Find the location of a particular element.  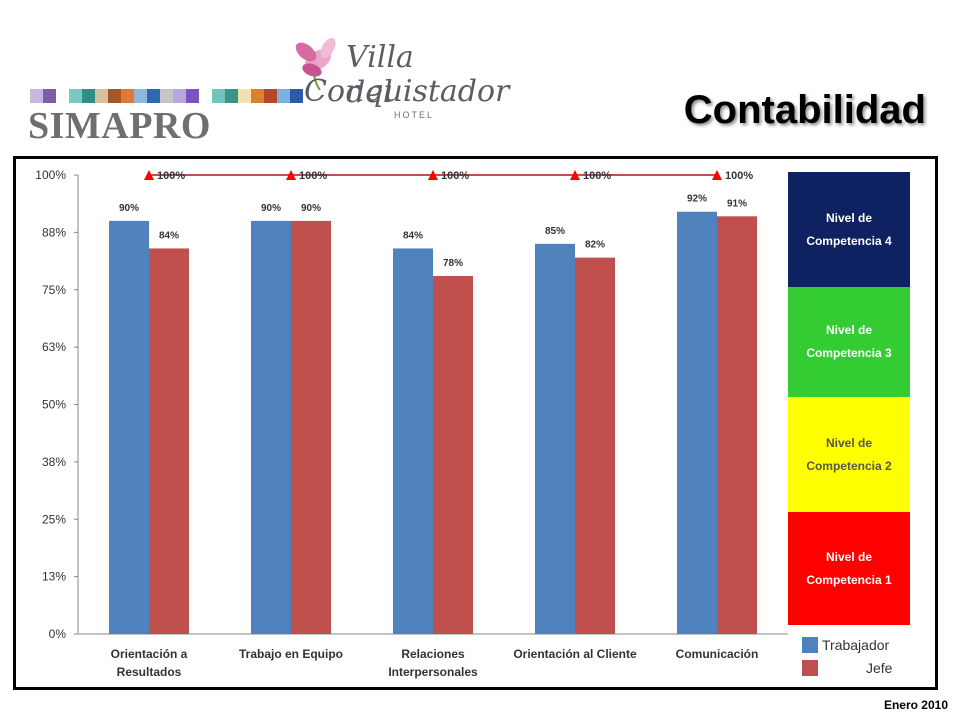

y-tick-label: 63% is located at coordinates (54, 347).